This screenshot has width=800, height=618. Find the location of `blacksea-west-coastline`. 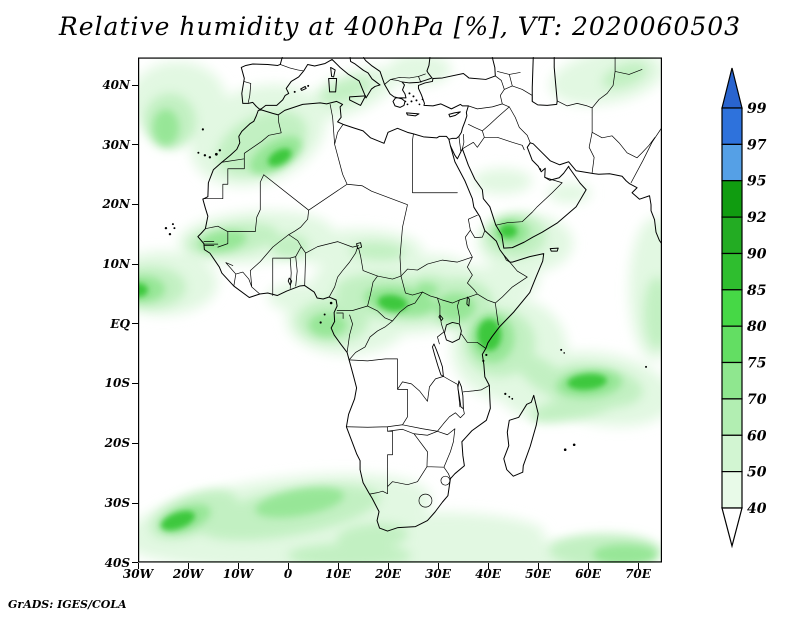

blacksea-west-coastline is located at coordinates (429, 68).